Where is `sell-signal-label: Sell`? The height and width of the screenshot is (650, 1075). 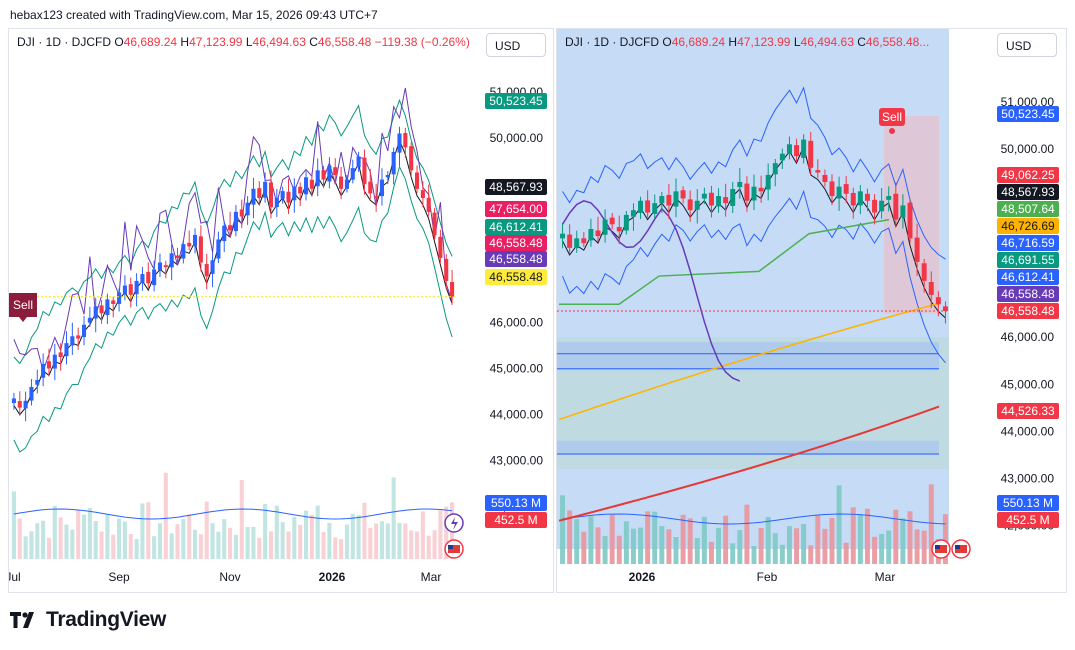 sell-signal-label: Sell is located at coordinates (23, 305).